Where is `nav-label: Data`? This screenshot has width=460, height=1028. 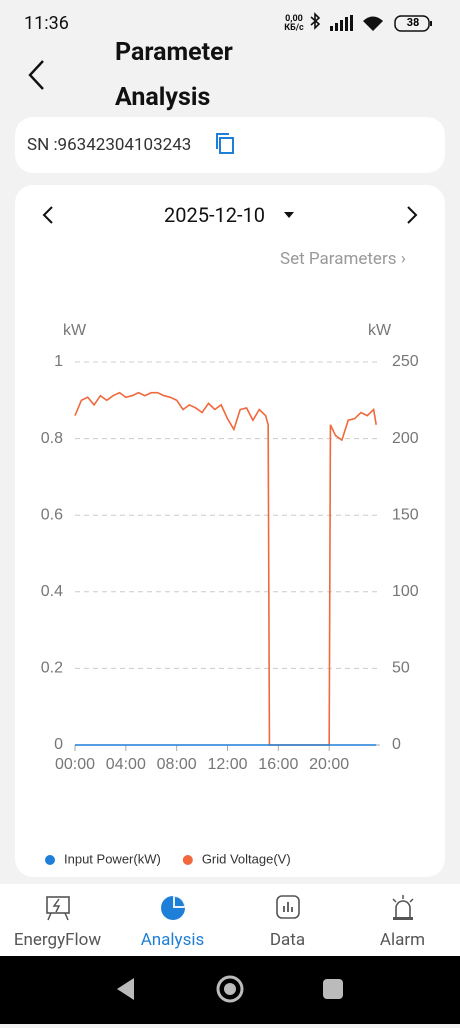
nav-label: Data is located at coordinates (287, 940).